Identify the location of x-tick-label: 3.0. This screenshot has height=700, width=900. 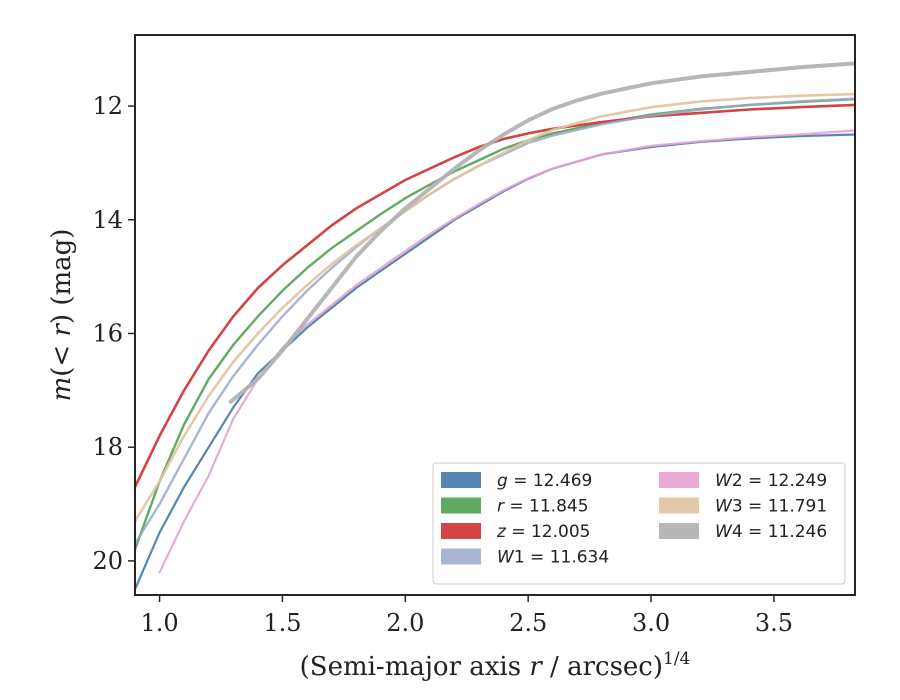
(651, 623).